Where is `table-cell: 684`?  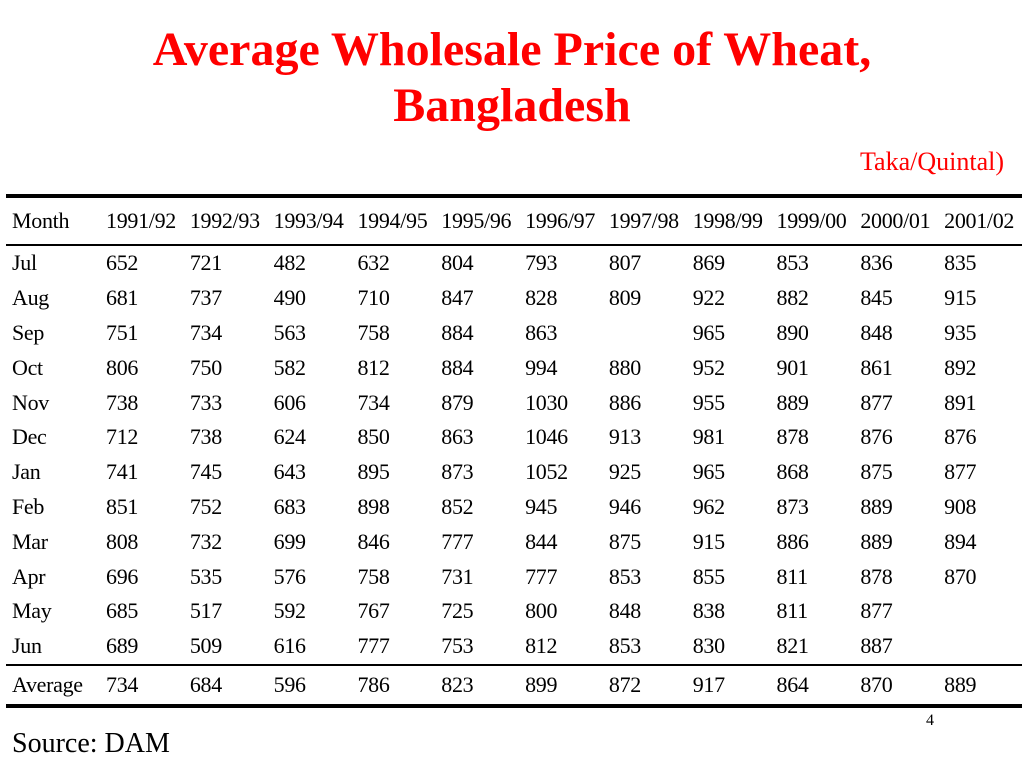 table-cell: 684 is located at coordinates (205, 684).